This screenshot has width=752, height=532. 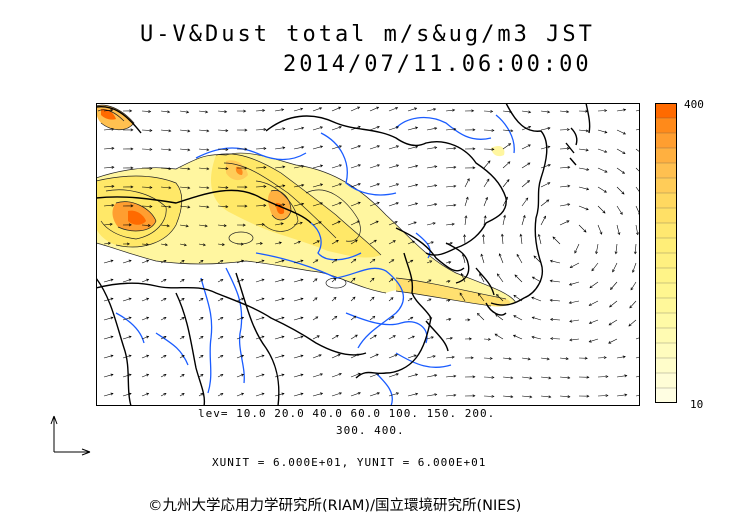 What do you see at coordinates (347, 413) in the screenshot?
I see `contour-levels: lev= 10.0 20.0 40.0 60.0 100. 150. 200.` at bounding box center [347, 413].